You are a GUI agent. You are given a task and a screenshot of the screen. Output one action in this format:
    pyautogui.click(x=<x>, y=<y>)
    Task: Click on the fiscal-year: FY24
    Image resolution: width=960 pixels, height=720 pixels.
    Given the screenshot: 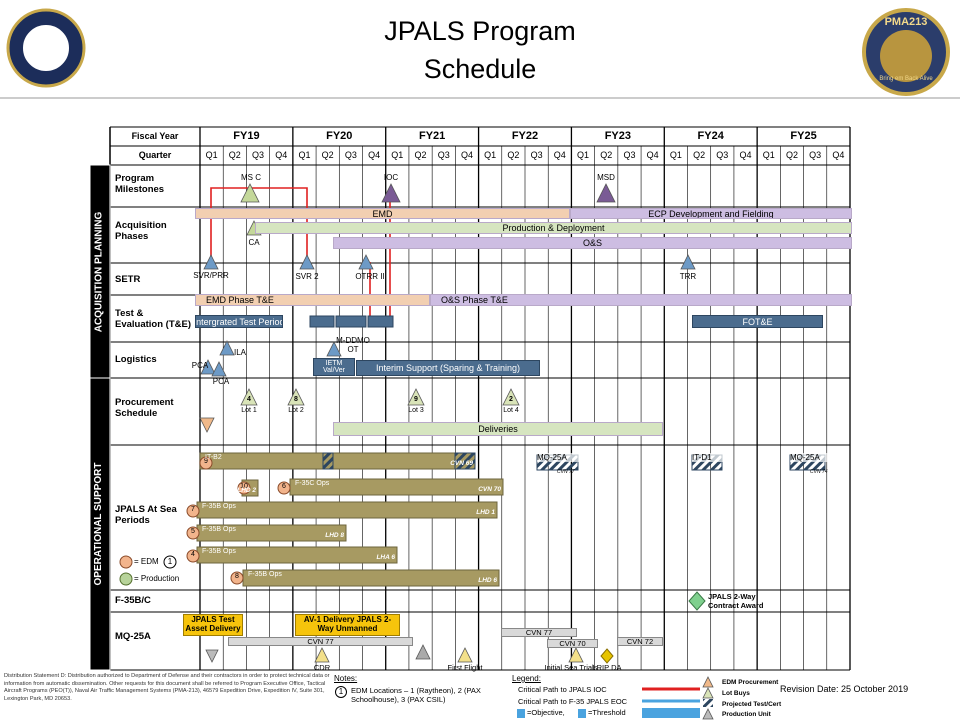 What is the action you would take?
    pyautogui.click(x=710, y=136)
    